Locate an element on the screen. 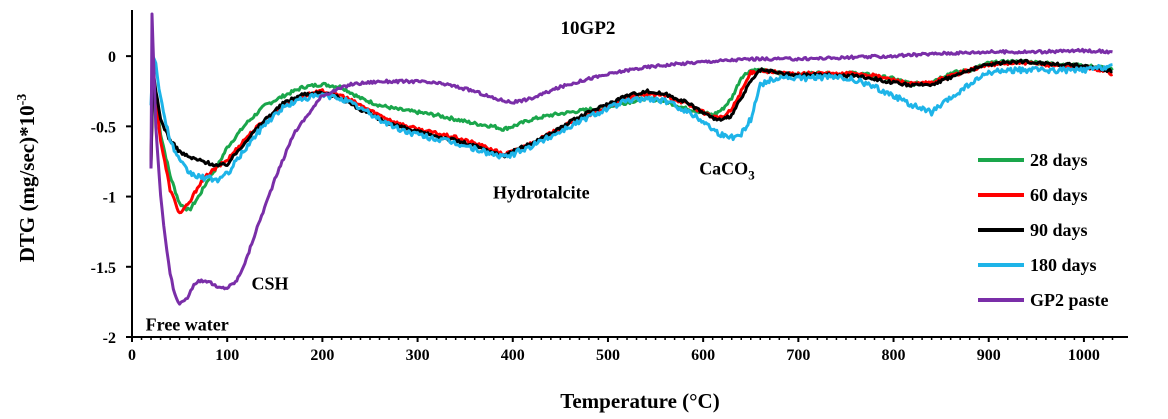 This screenshot has width=1168, height=419. y-tick-label: -2 is located at coordinates (109, 338).